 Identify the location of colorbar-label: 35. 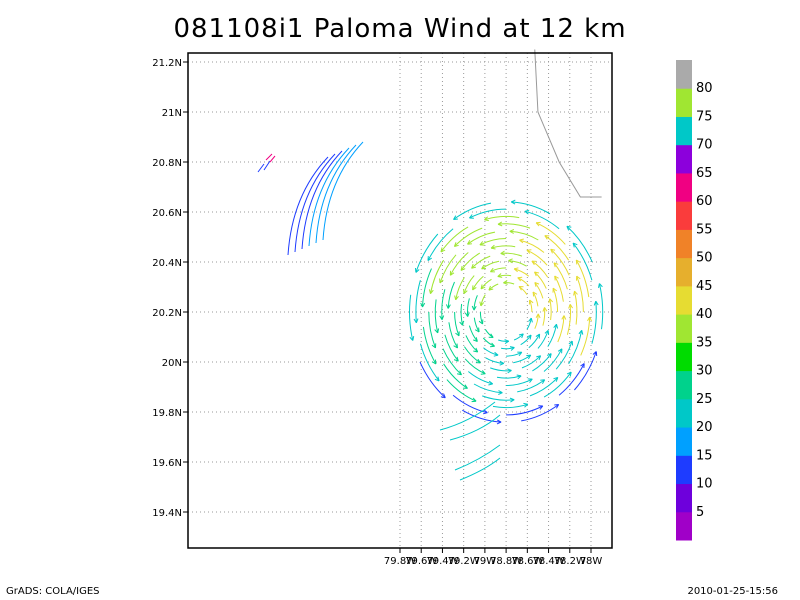
(704, 342).